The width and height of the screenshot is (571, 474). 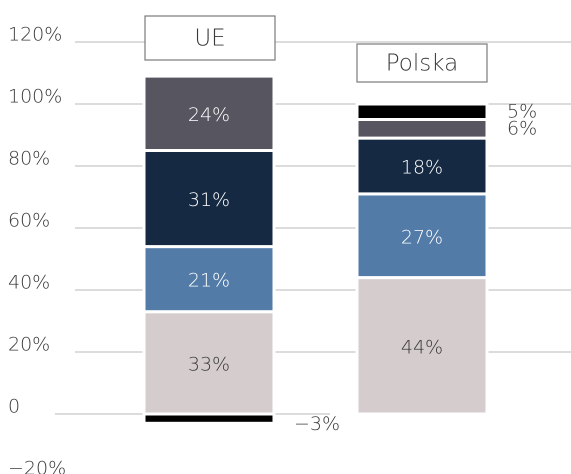 I want to click on value-label: −3%, so click(x=317, y=424).